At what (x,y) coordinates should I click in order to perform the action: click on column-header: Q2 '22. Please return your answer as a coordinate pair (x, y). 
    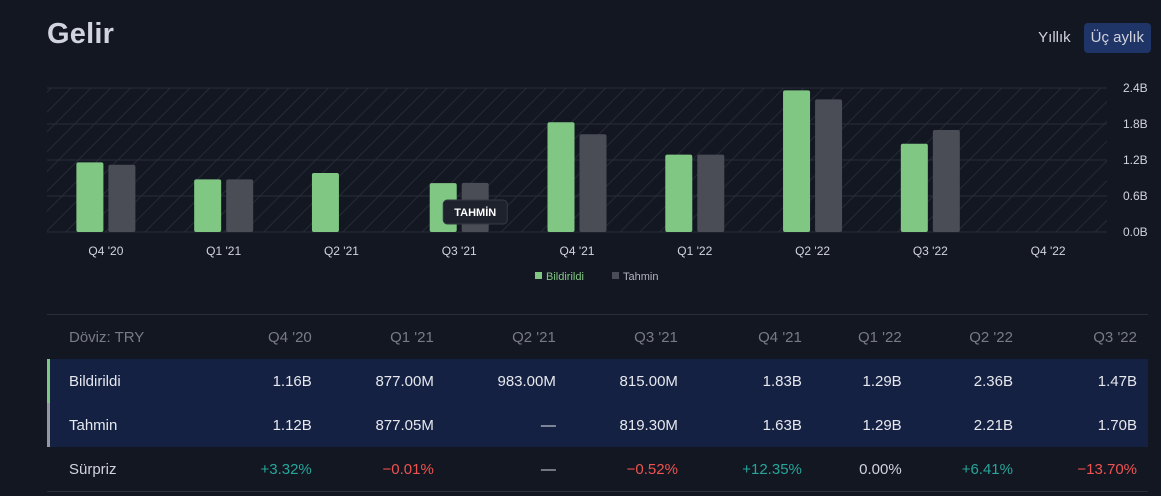
    Looking at the image, I should click on (991, 337).